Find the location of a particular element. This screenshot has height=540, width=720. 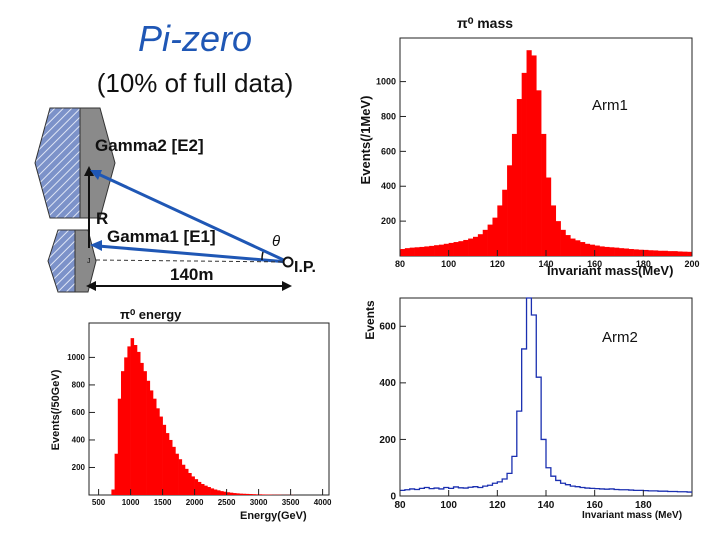

arm1-annotation: Arm1 is located at coordinates (610, 105).